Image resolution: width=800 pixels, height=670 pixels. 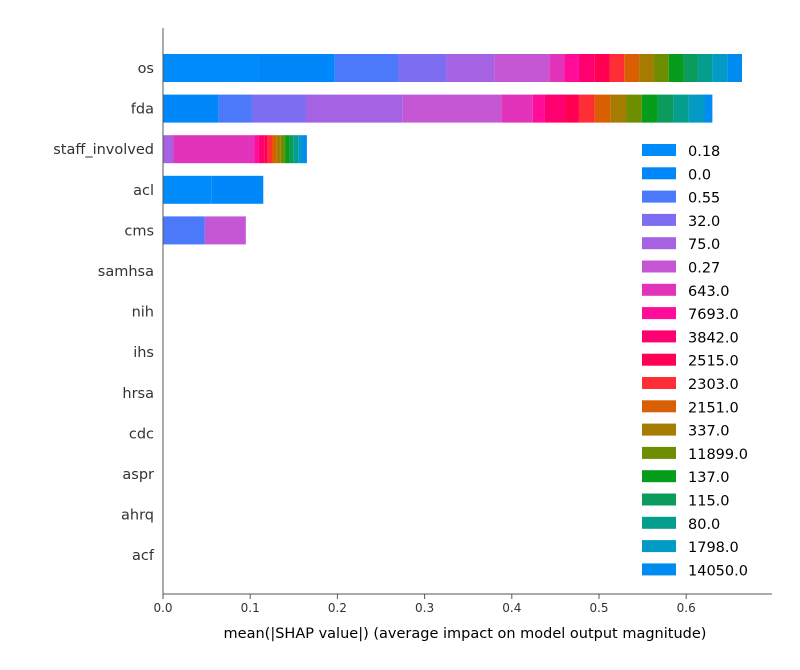 I want to click on category-label-hrsa: hrsa, so click(x=138, y=394).